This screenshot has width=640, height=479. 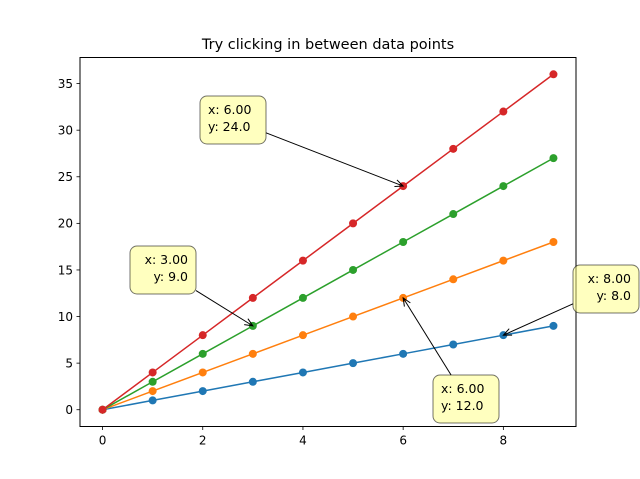 What do you see at coordinates (103, 441) in the screenshot?
I see `x-tick-label: 0` at bounding box center [103, 441].